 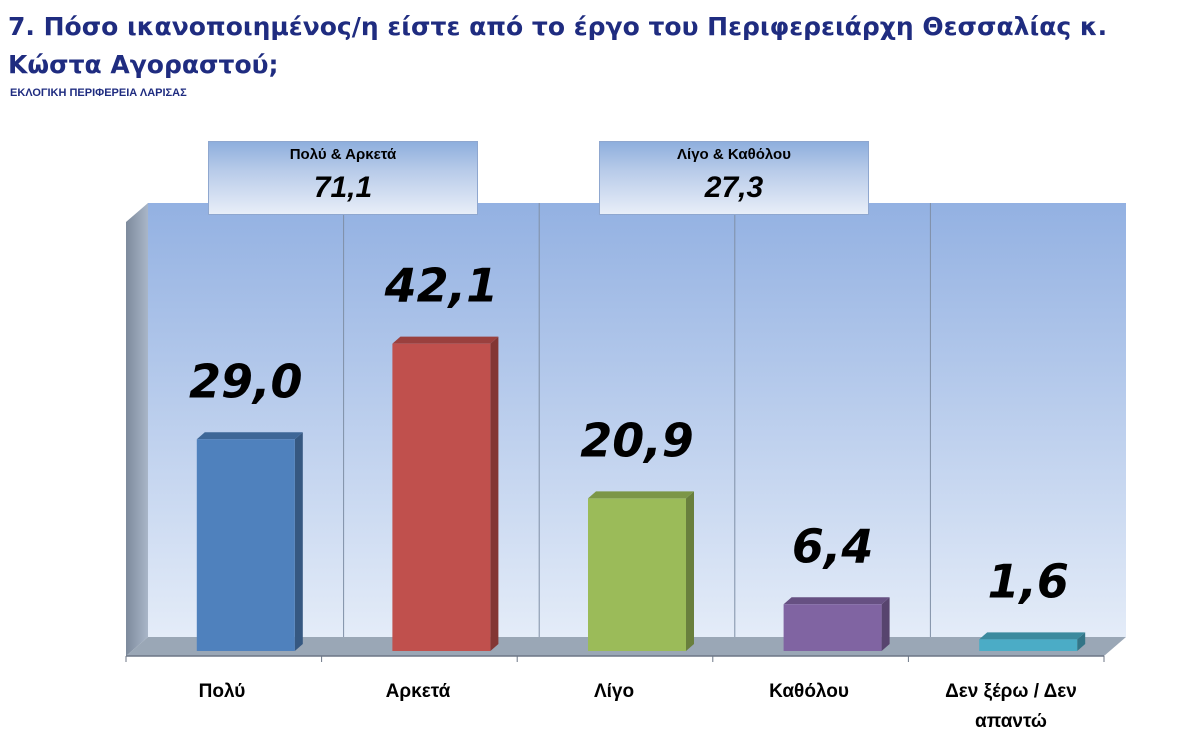 I want to click on data-label: 1,6, so click(x=1028, y=581).